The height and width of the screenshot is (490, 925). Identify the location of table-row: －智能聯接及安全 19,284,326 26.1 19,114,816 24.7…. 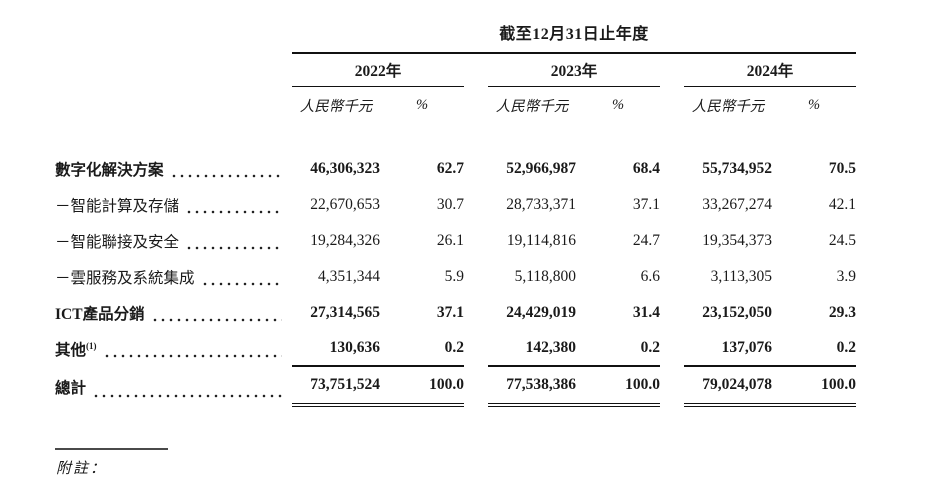
(455, 241).